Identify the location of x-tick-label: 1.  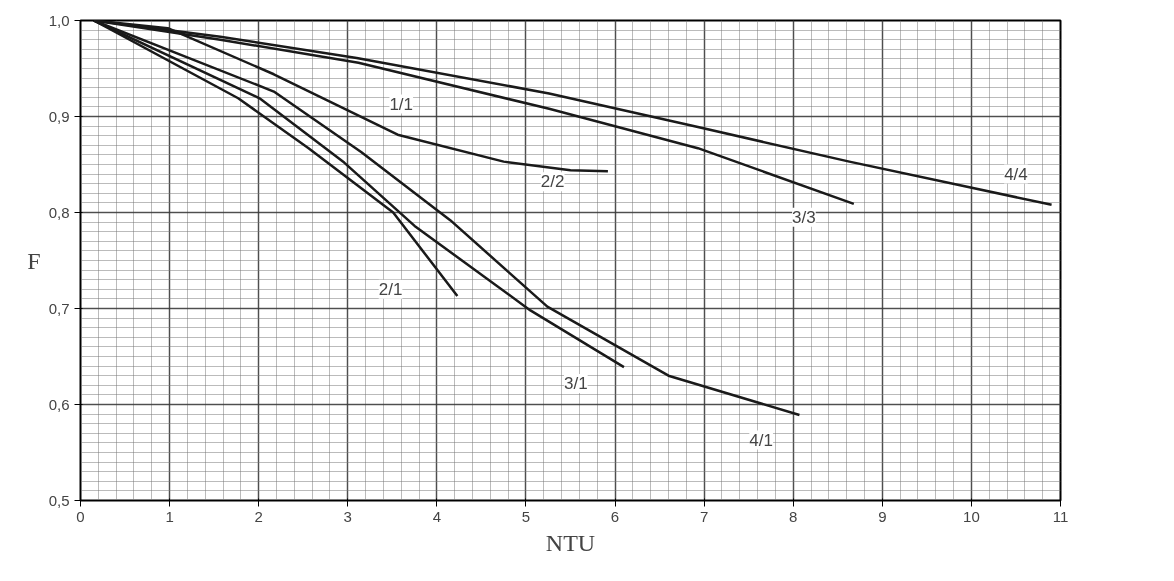
(169, 516).